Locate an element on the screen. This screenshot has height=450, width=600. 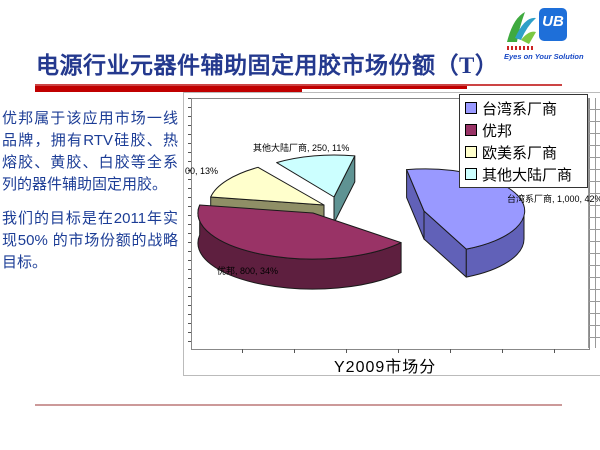
bottom-divider is located at coordinates (298, 405).